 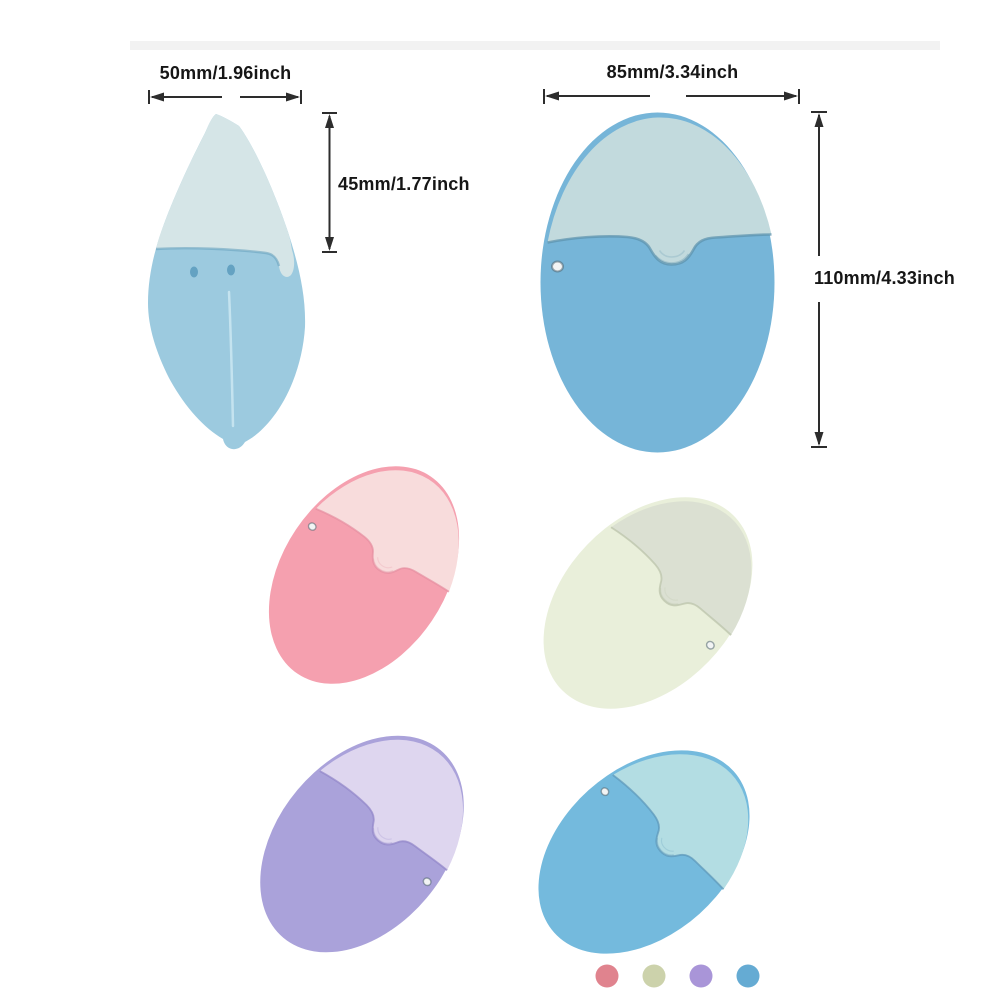 What do you see at coordinates (671, 96) in the screenshot?
I see `dimension-arrow-front-width` at bounding box center [671, 96].